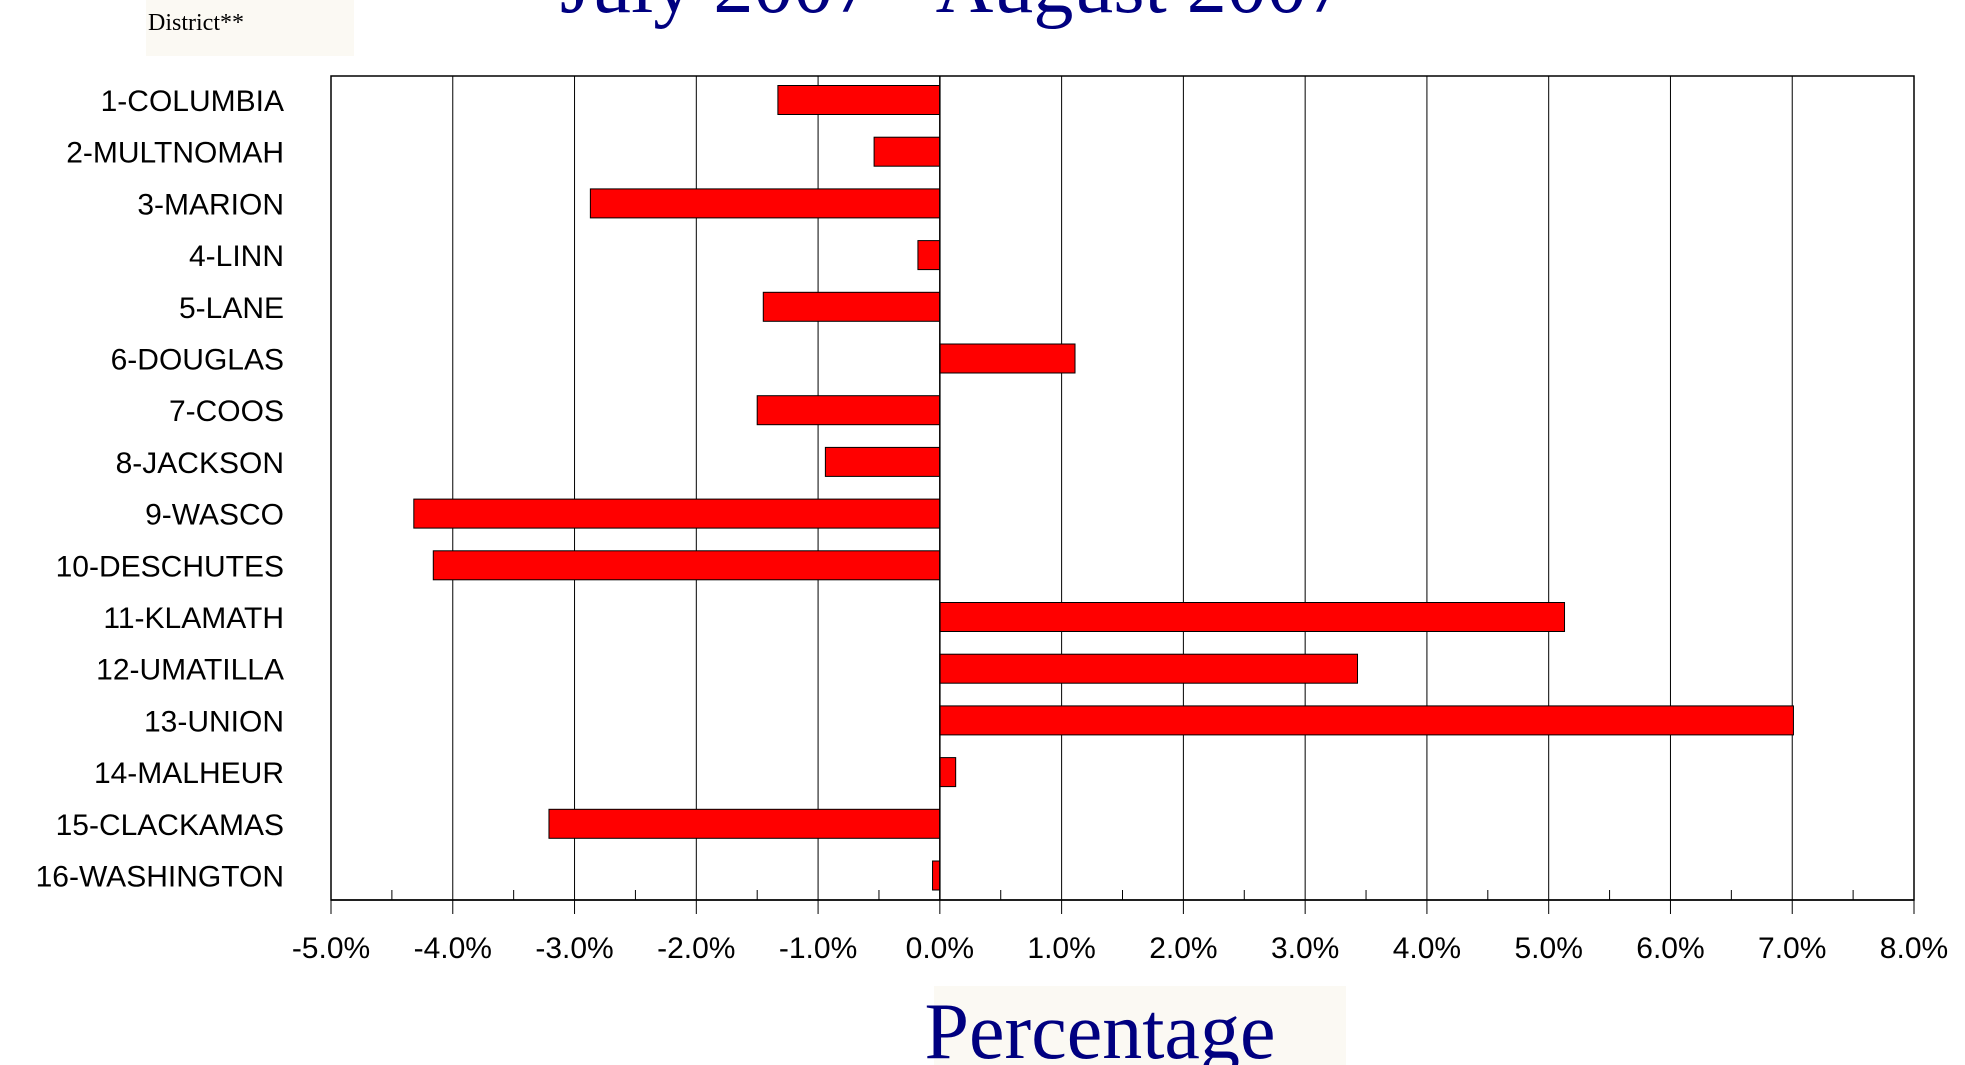 The width and height of the screenshot is (1965, 1065). Describe the element at coordinates (818, 948) in the screenshot. I see `x-tick-label: -1.0%` at that location.